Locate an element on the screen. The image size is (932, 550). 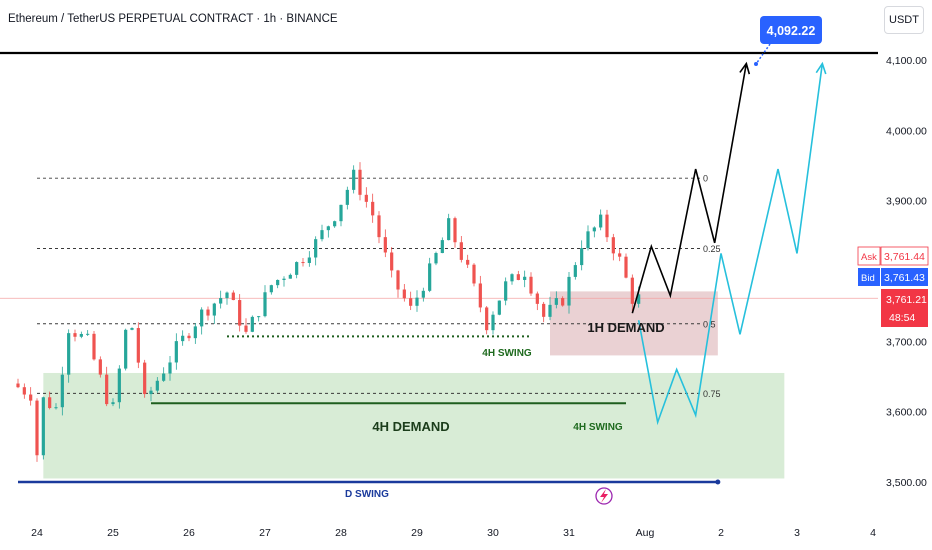
ask-price-box is located at coordinates (904, 256).